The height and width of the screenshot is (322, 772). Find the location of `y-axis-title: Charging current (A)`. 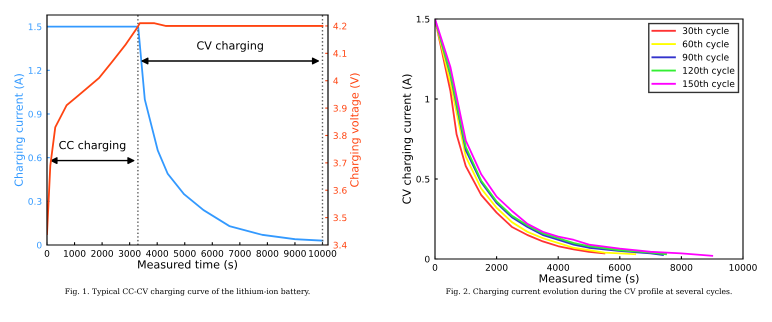

y-axis-title: Charging current (A) is located at coordinates (20, 130).